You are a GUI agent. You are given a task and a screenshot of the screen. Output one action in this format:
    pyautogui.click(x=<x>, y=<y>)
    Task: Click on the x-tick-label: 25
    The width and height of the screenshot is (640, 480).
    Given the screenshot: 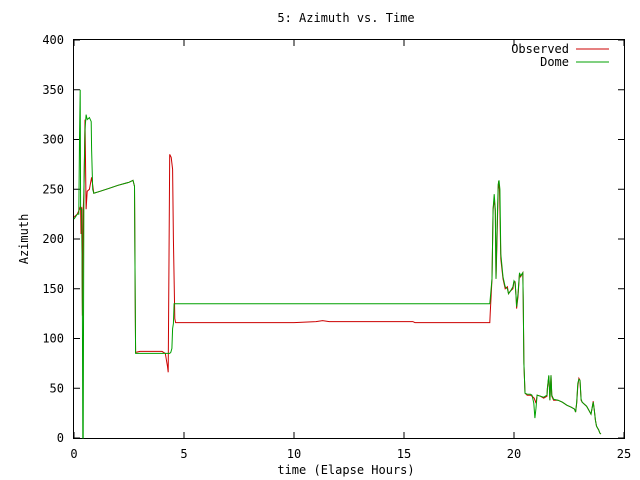 What is the action you would take?
    pyautogui.click(x=624, y=454)
    